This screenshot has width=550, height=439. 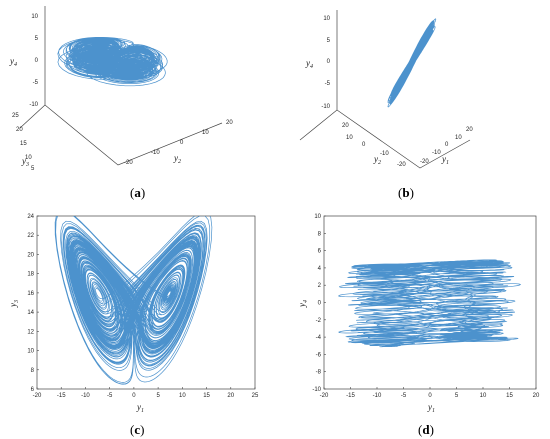 I want to click on panel-d-yticks: -10 -8 -6 -4 -2 0 2 4 6 8 10, so click(x=319, y=303).